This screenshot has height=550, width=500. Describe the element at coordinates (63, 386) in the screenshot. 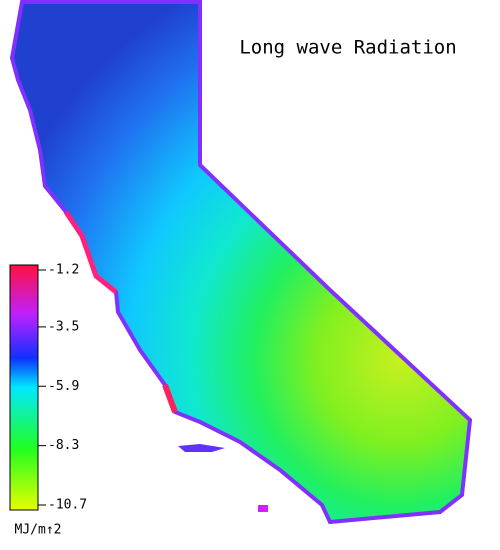

I see `colorbar-tick-label: -5.9` at that location.